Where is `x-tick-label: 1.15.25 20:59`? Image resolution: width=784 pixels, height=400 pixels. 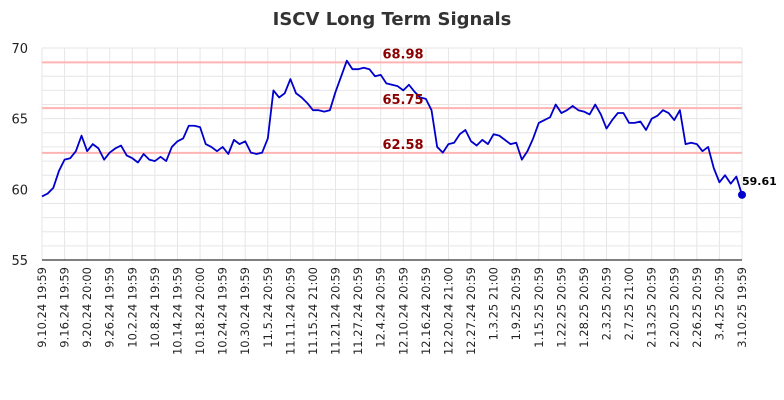 x-tick-label: 1.15.25 20:59 is located at coordinates (539, 307).